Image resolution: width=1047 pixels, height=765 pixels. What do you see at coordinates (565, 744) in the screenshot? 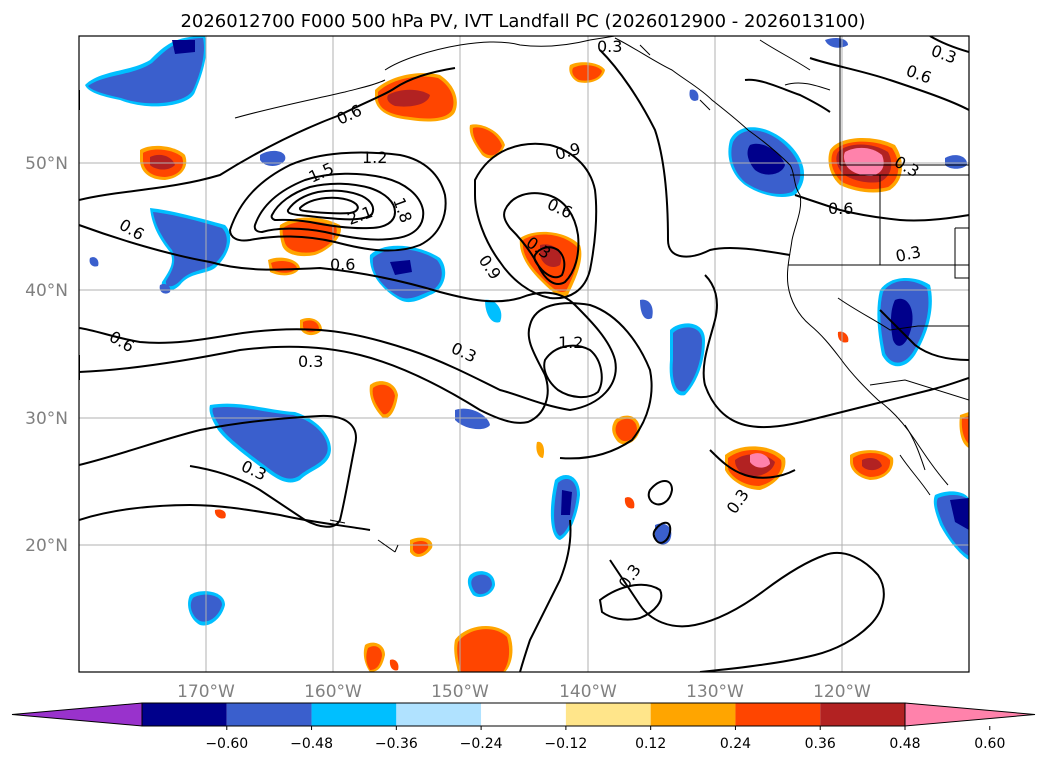
I see `colorbar-tick-label: −0.12` at bounding box center [565, 744].